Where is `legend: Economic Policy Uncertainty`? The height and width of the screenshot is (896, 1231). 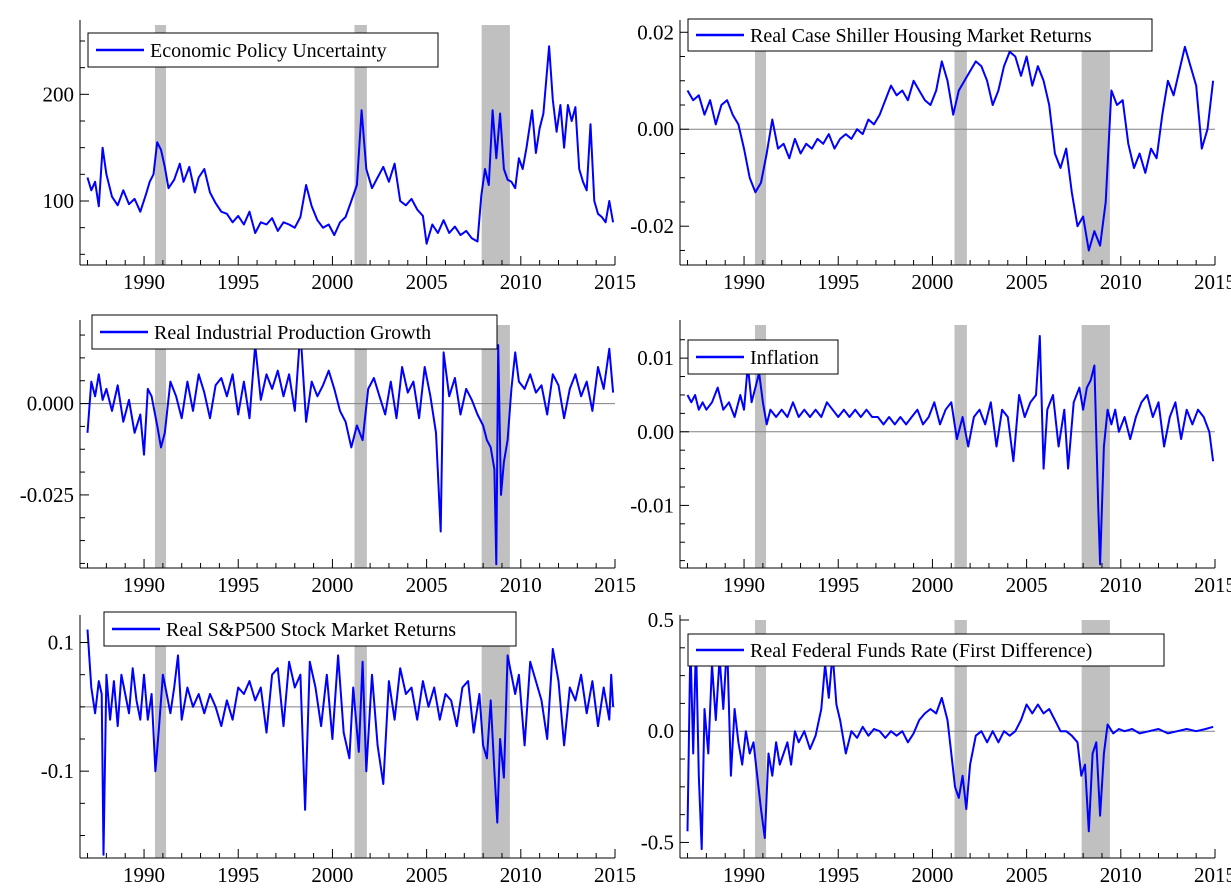
legend: Economic Policy Uncertainty is located at coordinates (263, 50).